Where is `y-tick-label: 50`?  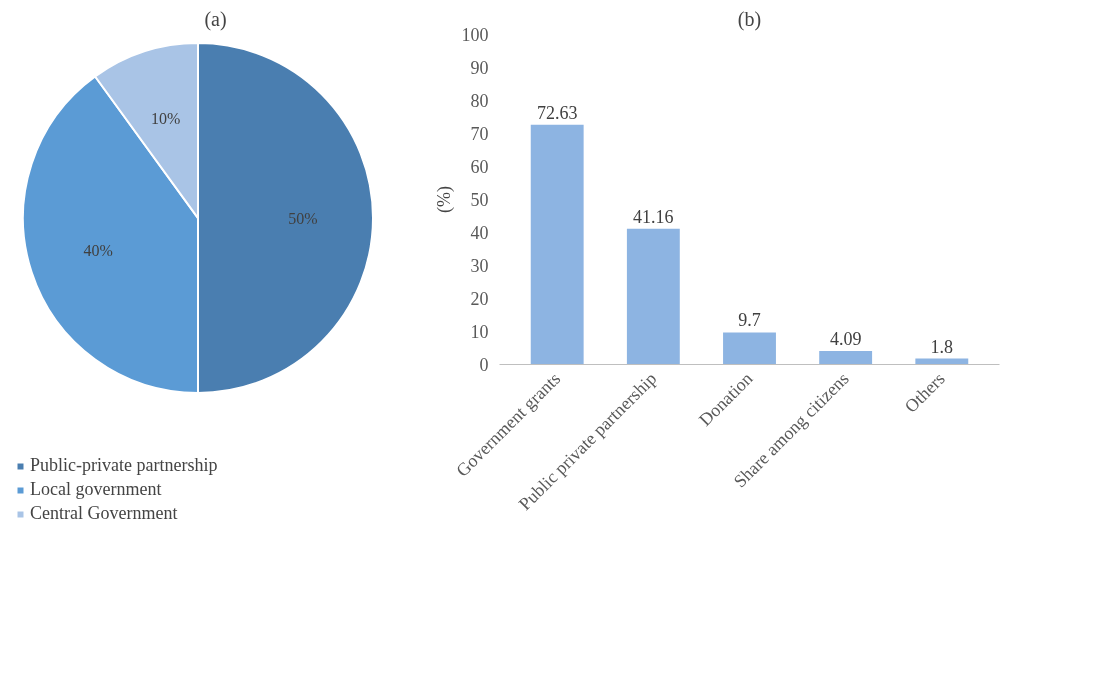
y-tick-label: 50 is located at coordinates (479, 200).